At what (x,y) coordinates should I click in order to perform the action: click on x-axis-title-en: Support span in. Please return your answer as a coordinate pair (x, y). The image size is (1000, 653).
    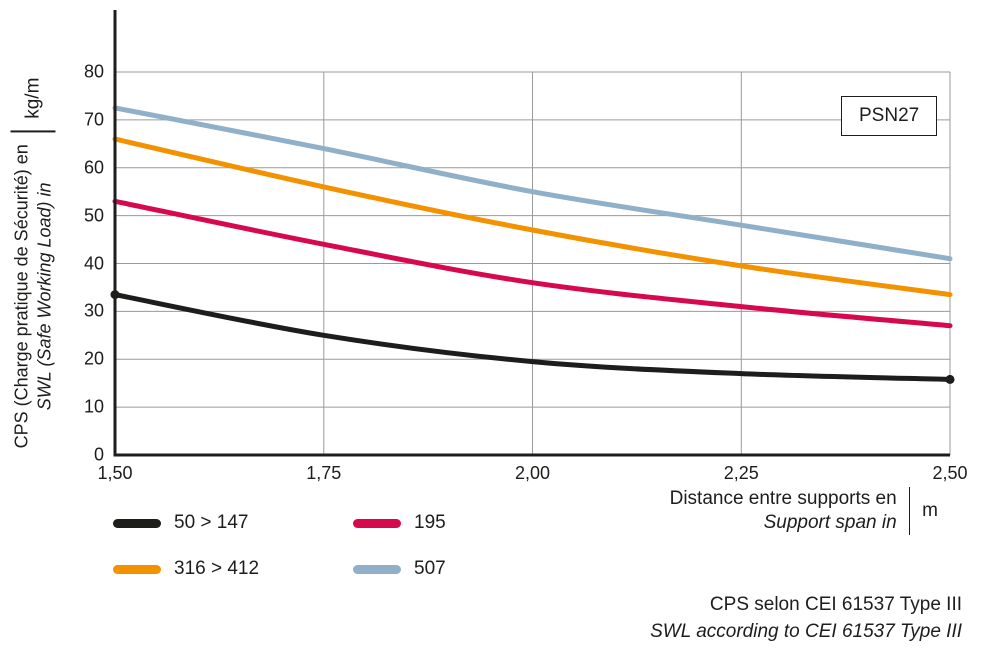
    Looking at the image, I should click on (830, 522).